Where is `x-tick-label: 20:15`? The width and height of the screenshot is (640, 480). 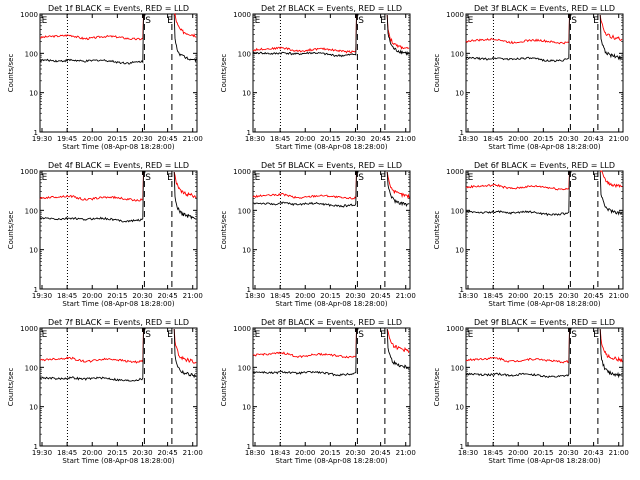
x-tick-label: 20:15 is located at coordinates (330, 453).